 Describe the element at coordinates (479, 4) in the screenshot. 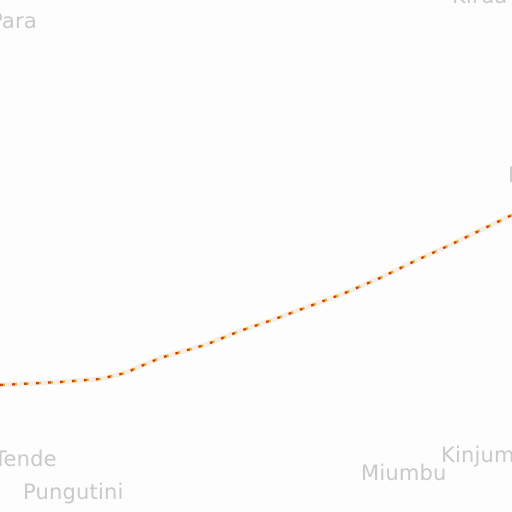

I see `place-label-top-right: Kirua` at that location.